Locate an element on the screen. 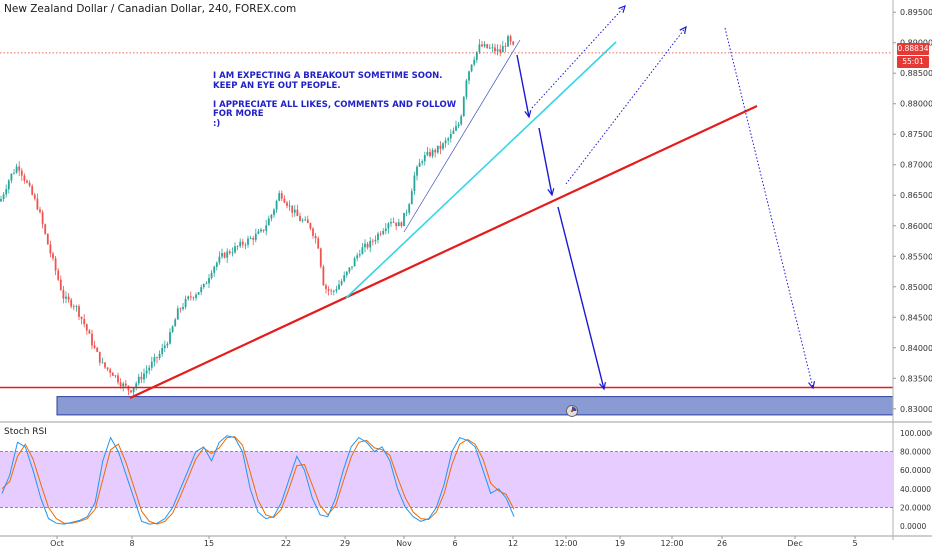 The height and width of the screenshot is (550, 932). price-tick-label: 0.88500 is located at coordinates (916, 73).